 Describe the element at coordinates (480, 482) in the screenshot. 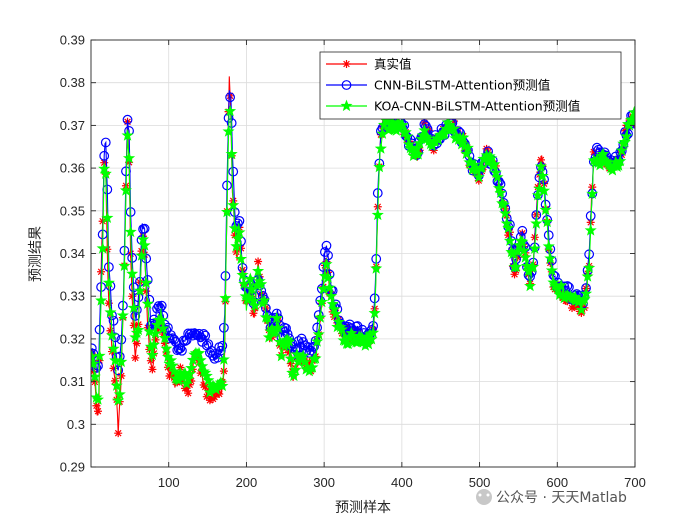

I see `x-tick-label: 500` at that location.